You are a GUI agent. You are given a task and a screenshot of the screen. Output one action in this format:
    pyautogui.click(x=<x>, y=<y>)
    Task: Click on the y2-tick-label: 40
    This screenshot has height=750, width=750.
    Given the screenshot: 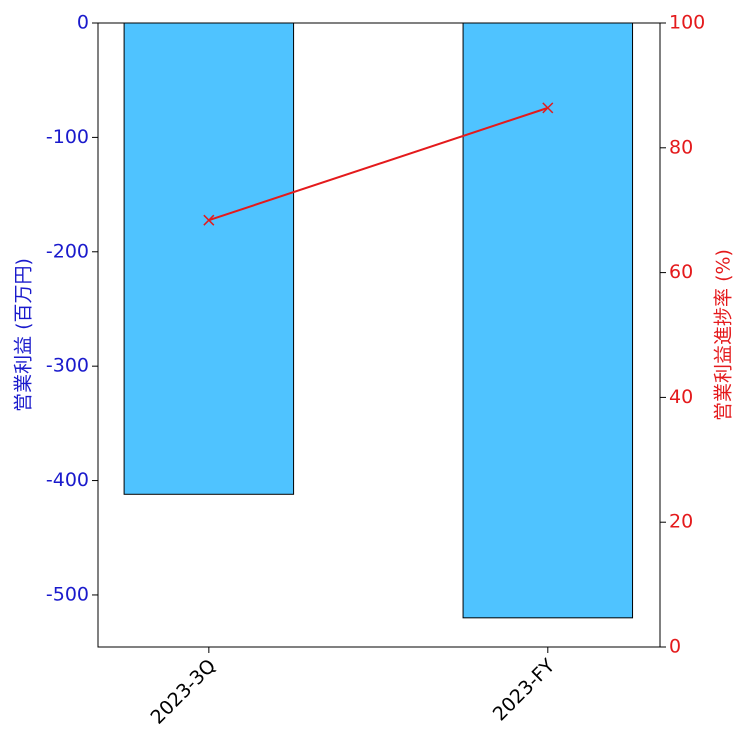 What is the action you would take?
    pyautogui.click(x=681, y=397)
    